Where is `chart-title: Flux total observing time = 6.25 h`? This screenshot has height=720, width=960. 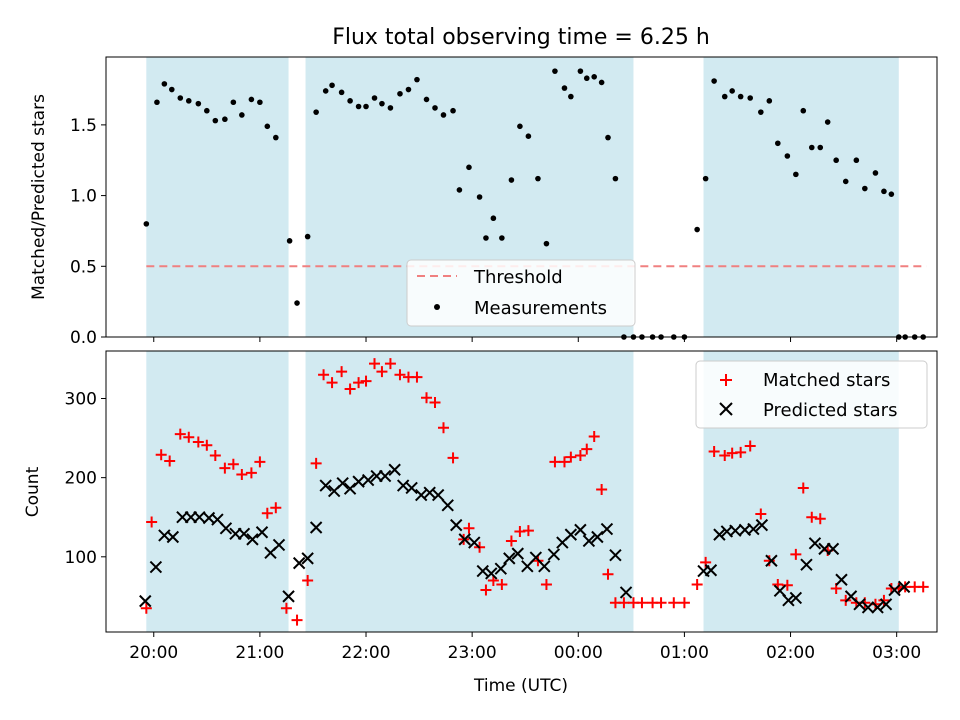 chart-title: Flux total observing time = 6.25 h is located at coordinates (521, 37).